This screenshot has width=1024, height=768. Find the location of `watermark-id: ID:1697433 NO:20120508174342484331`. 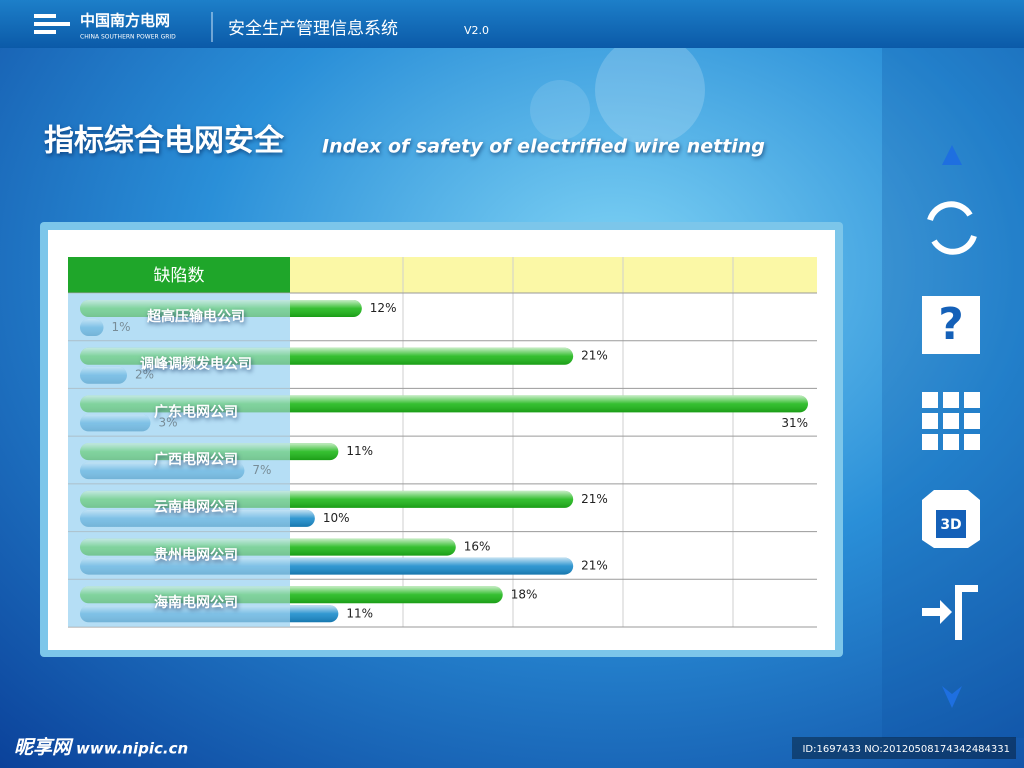

watermark-id: ID:1697433 NO:20120508174342484331 is located at coordinates (906, 749).